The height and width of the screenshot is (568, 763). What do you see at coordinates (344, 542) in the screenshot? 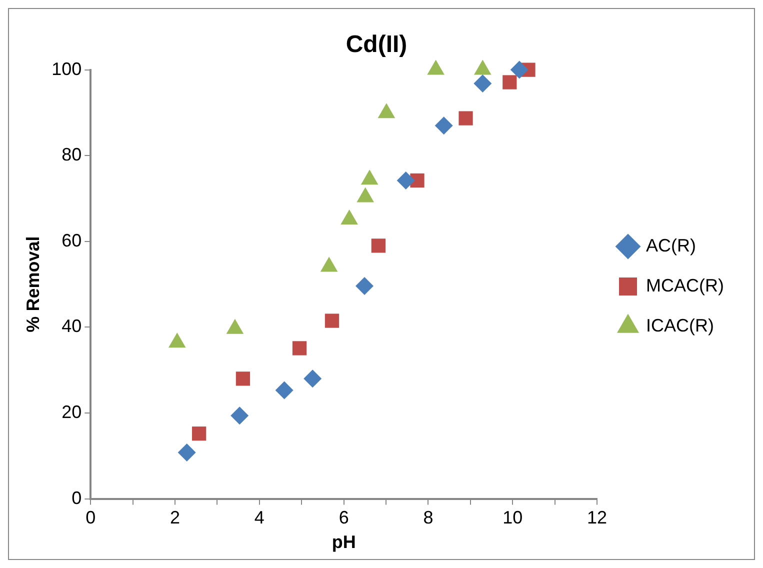
I see `x-axis-title: pH` at bounding box center [344, 542].